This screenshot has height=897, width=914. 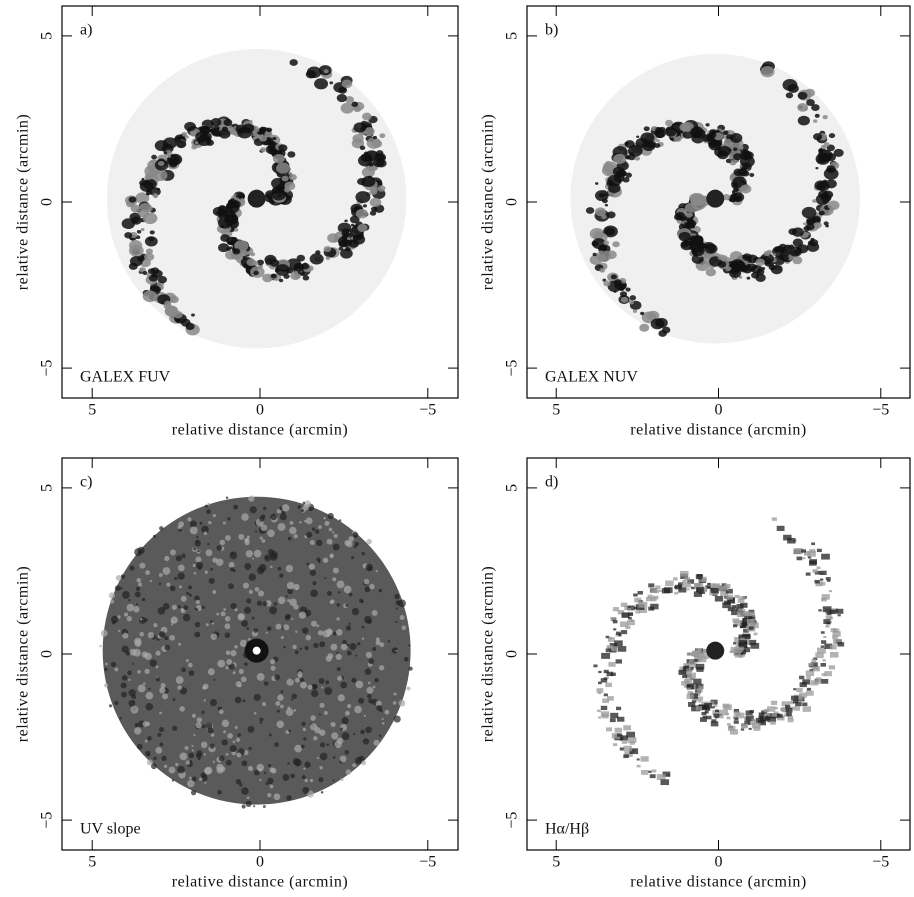 I want to click on galaxy-core, so click(x=715, y=650).